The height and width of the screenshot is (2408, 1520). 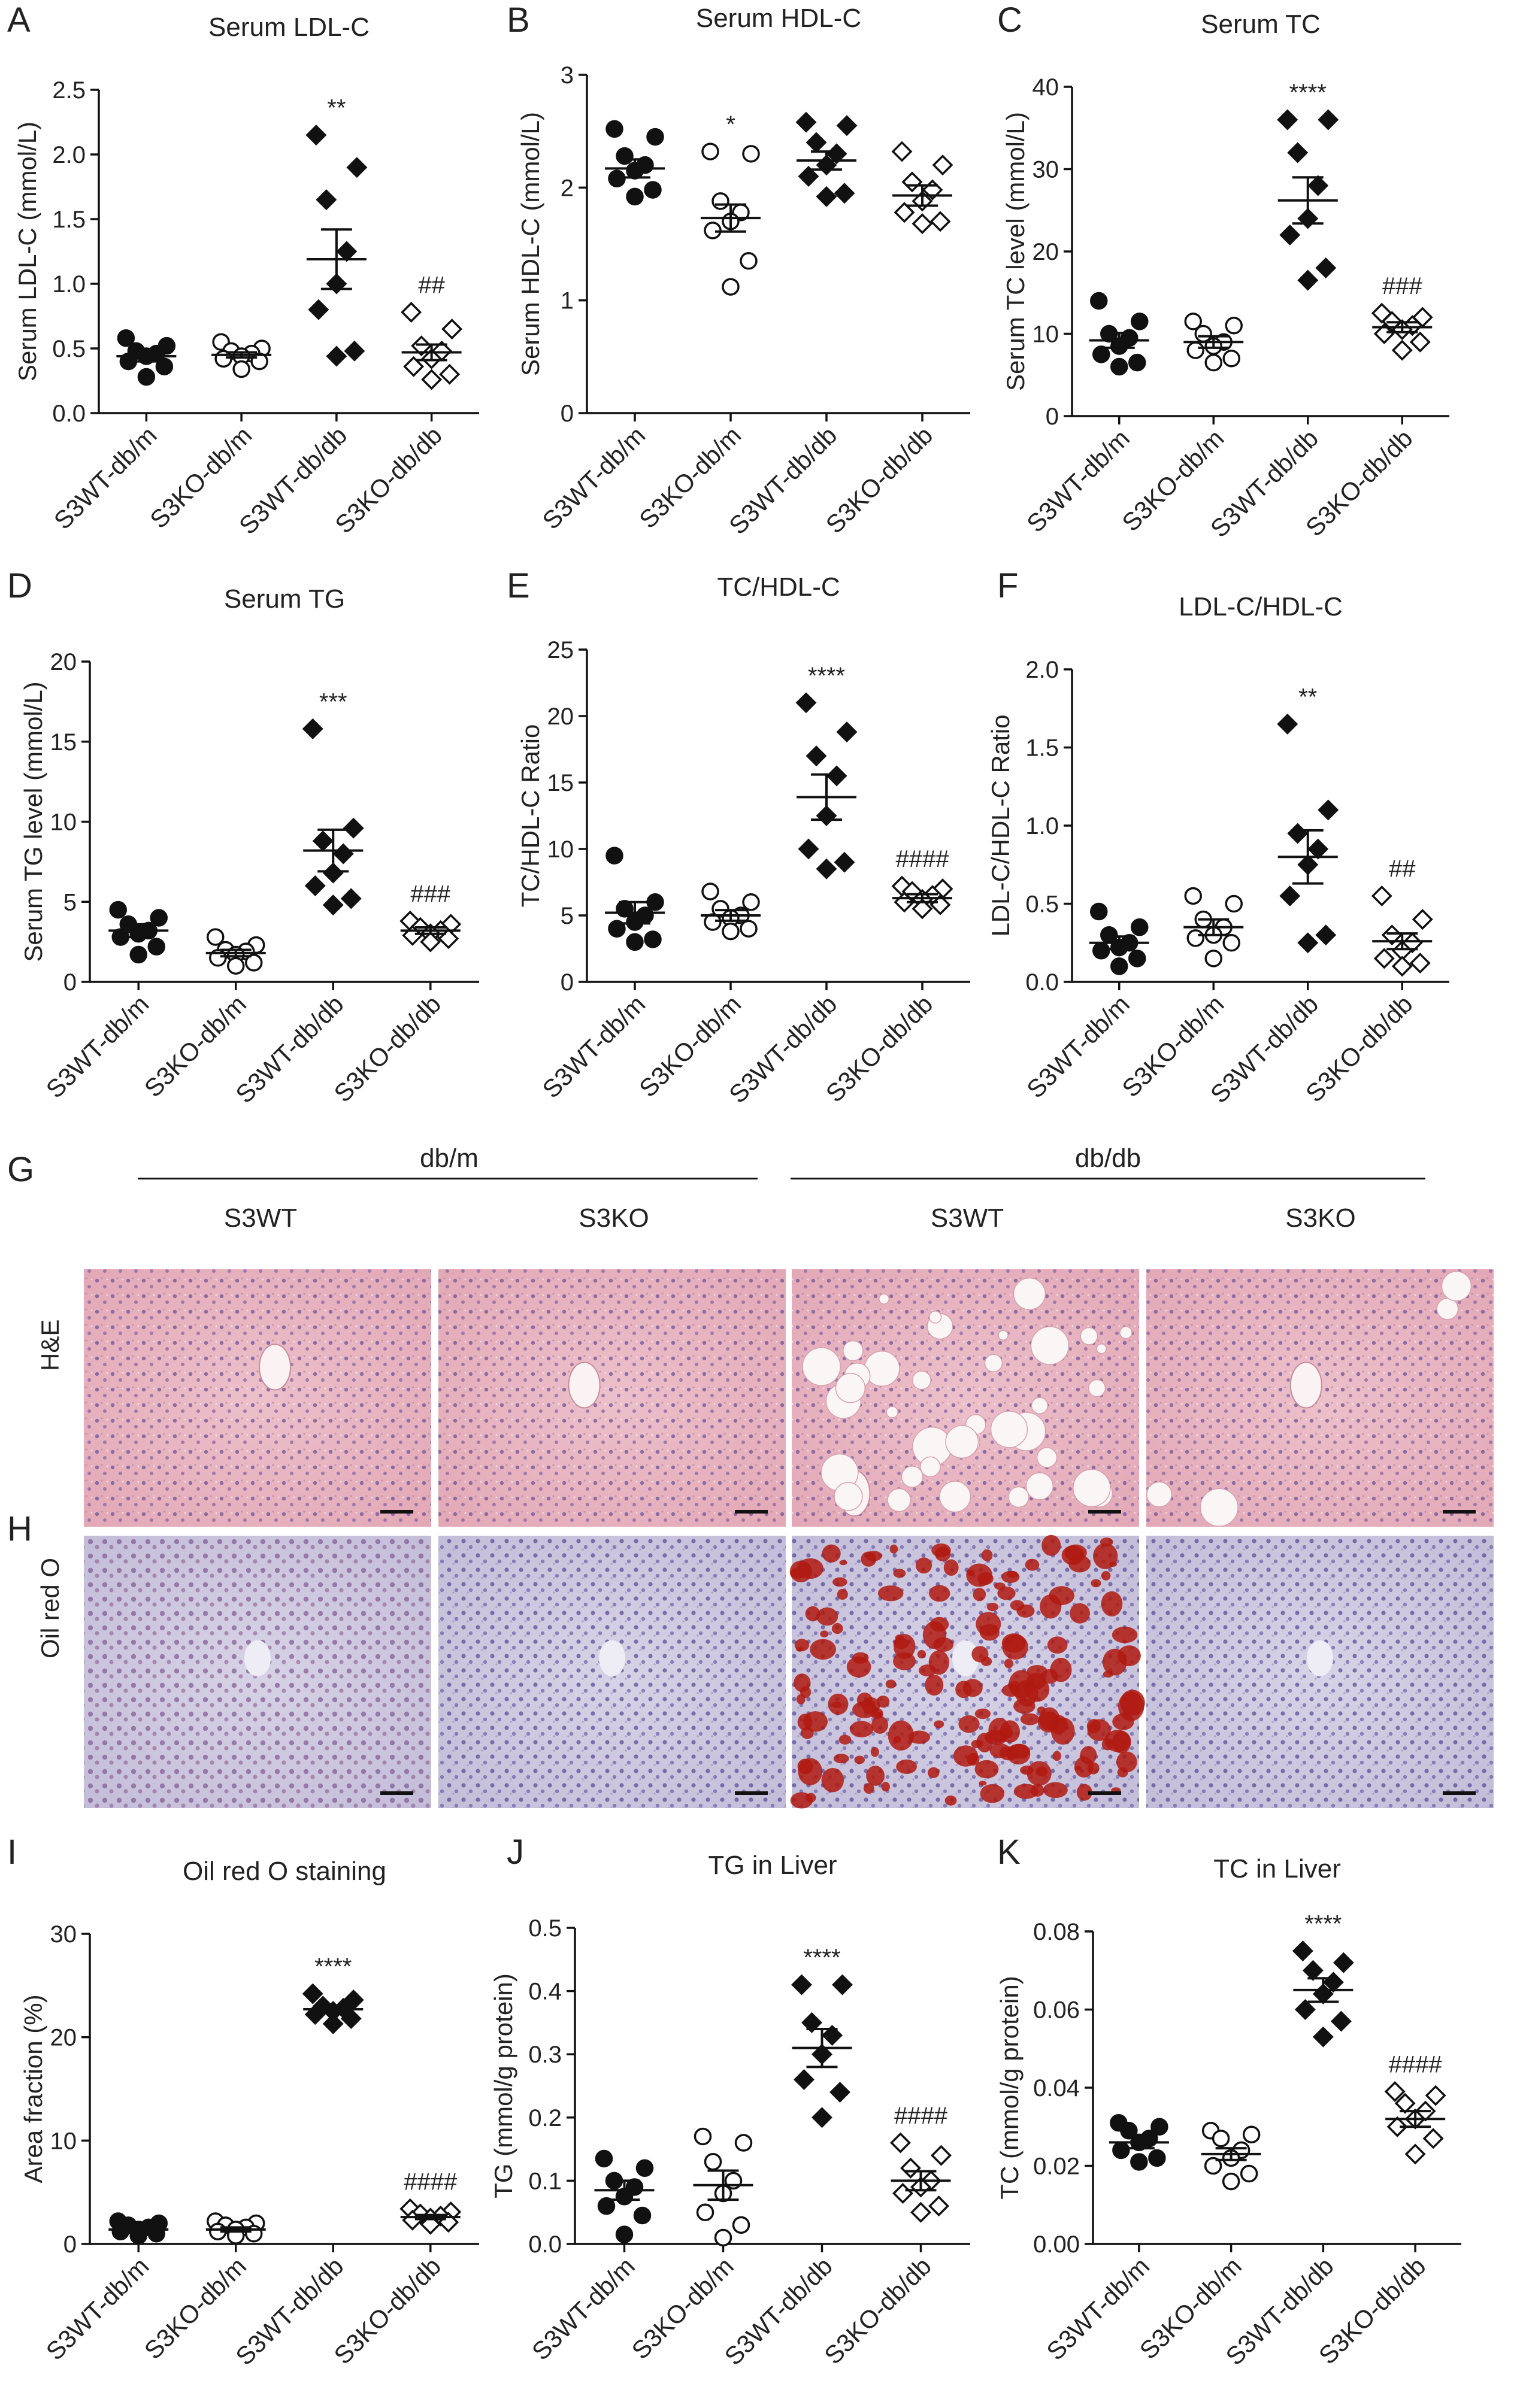 I want to click on y-tick-label: 15, so click(x=63, y=742).